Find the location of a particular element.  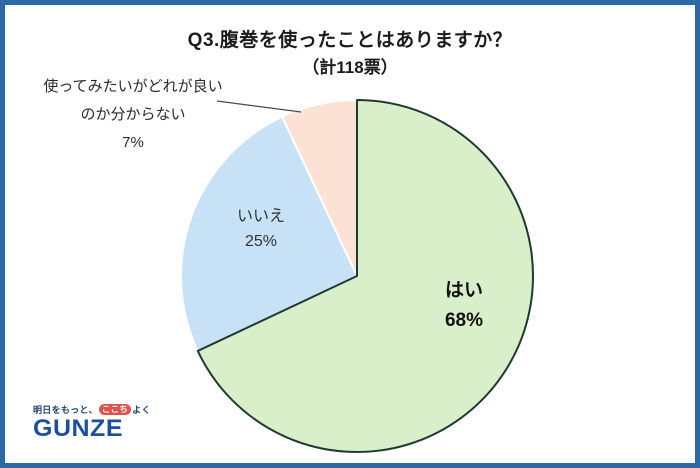

chart-subtitle: （計118票） is located at coordinates (350, 67).